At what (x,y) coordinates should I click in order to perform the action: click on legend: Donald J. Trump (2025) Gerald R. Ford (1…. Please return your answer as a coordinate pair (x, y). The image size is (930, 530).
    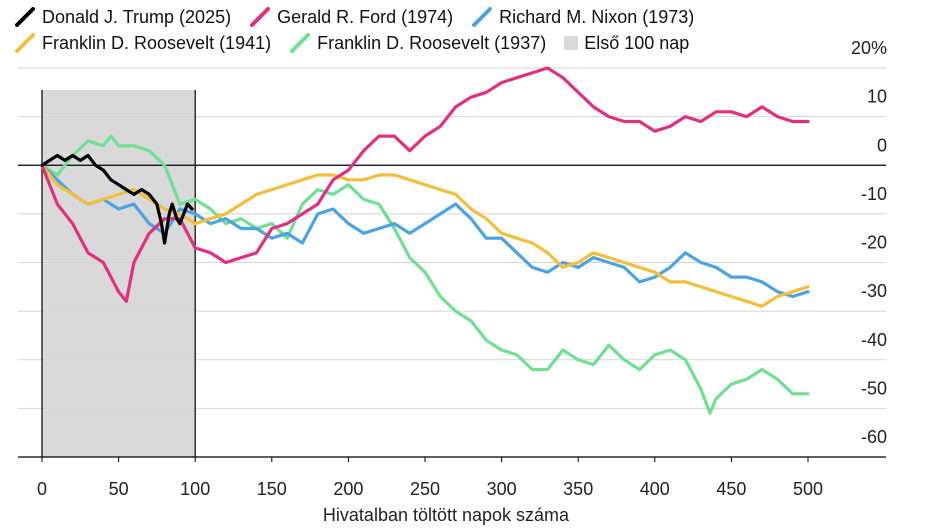
    Looking at the image, I should click on (464, 30).